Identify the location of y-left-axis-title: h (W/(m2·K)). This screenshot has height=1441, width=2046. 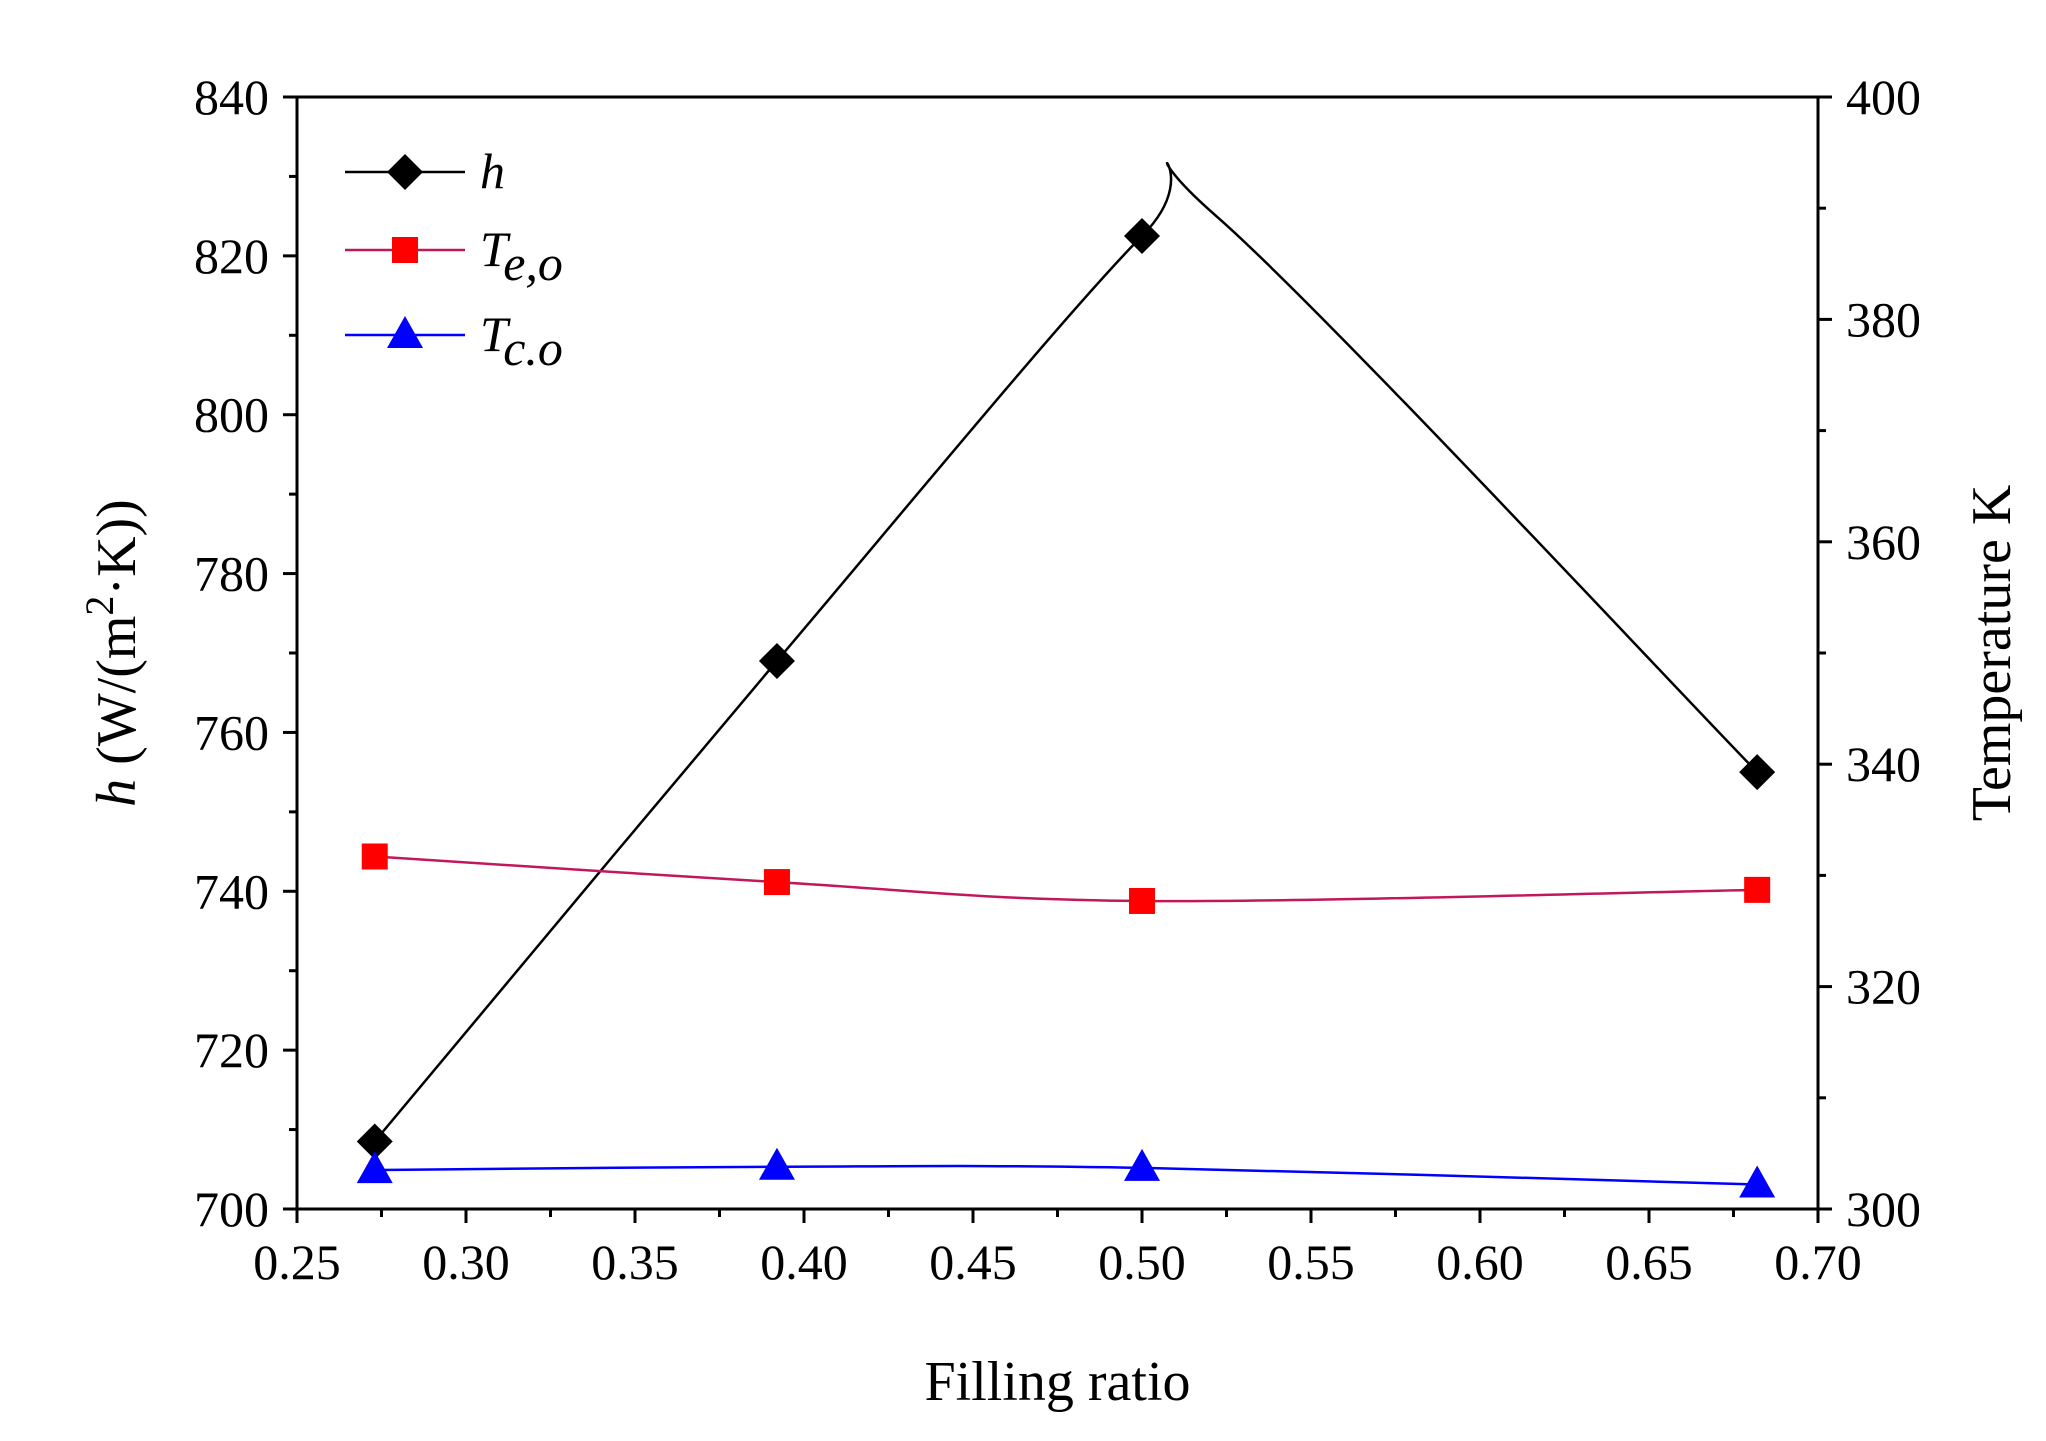
(112, 653).